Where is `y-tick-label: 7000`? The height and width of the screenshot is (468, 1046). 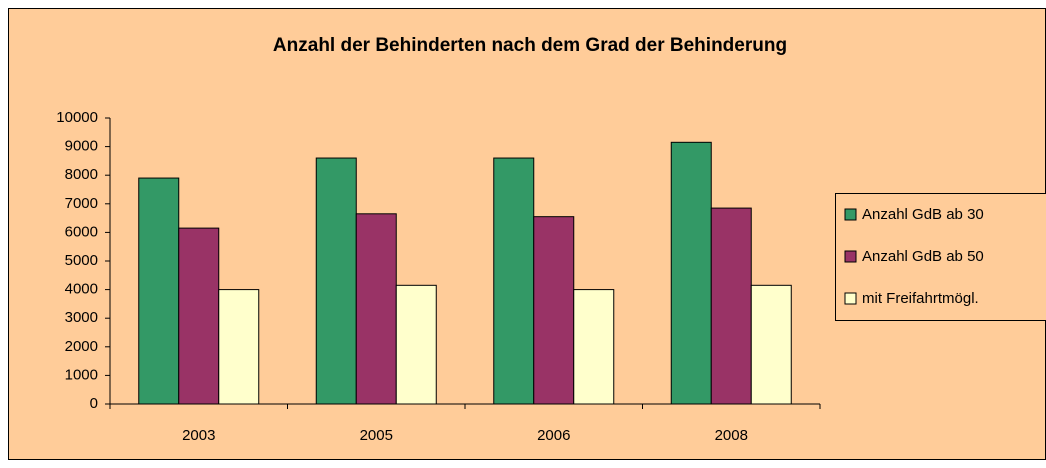
y-tick-label: 7000 is located at coordinates (81, 203).